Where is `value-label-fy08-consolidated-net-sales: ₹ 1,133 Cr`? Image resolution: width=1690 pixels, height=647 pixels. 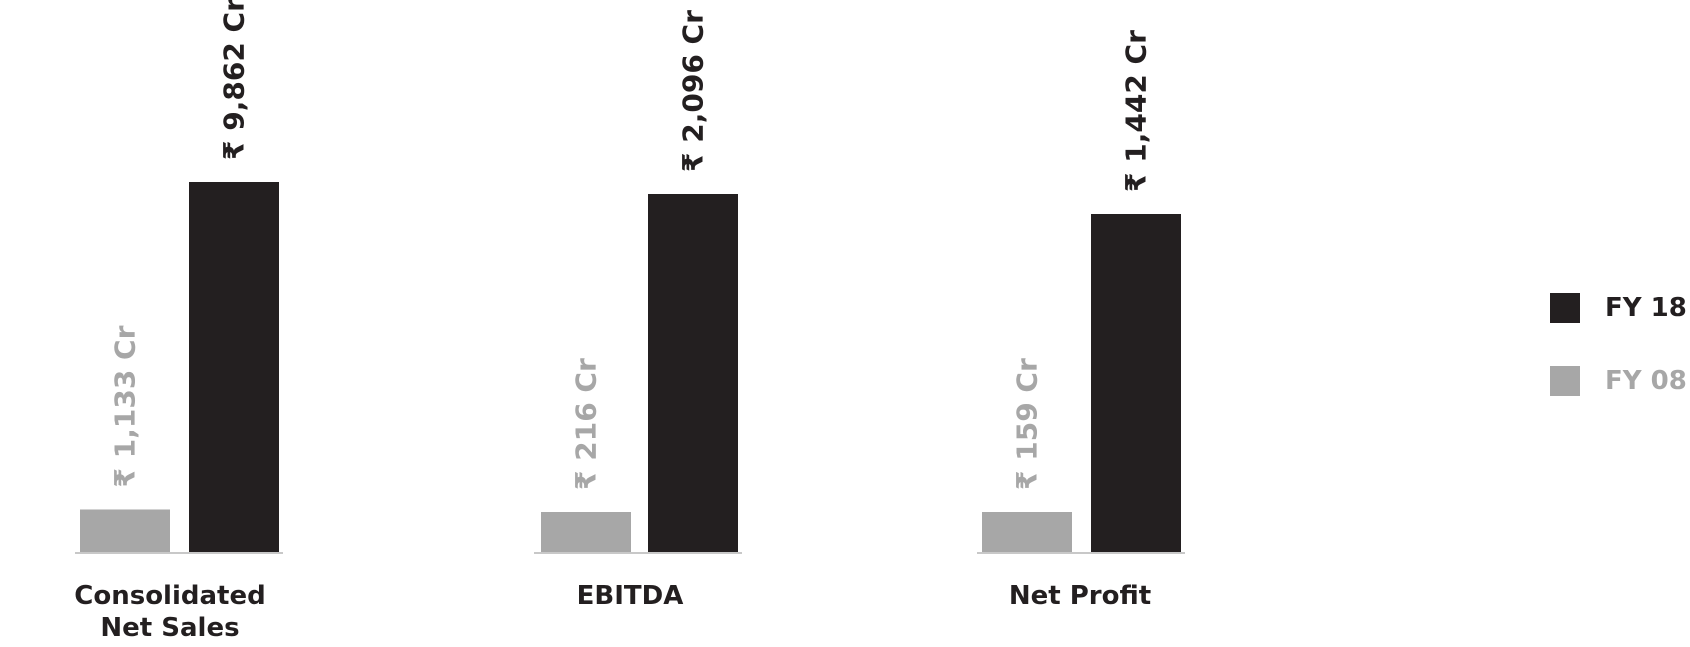 value-label-fy08-consolidated-net-sales: ₹ 1,133 Cr is located at coordinates (125, 406).